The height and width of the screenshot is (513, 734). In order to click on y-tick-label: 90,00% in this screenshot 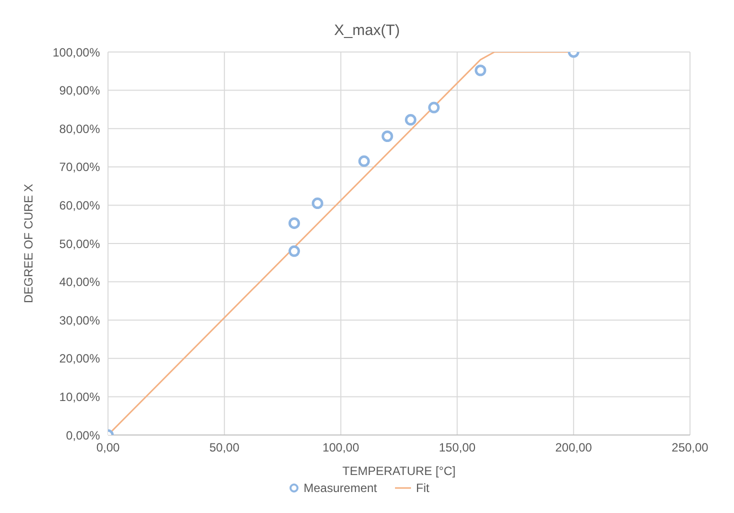, I will do `click(79, 91)`.